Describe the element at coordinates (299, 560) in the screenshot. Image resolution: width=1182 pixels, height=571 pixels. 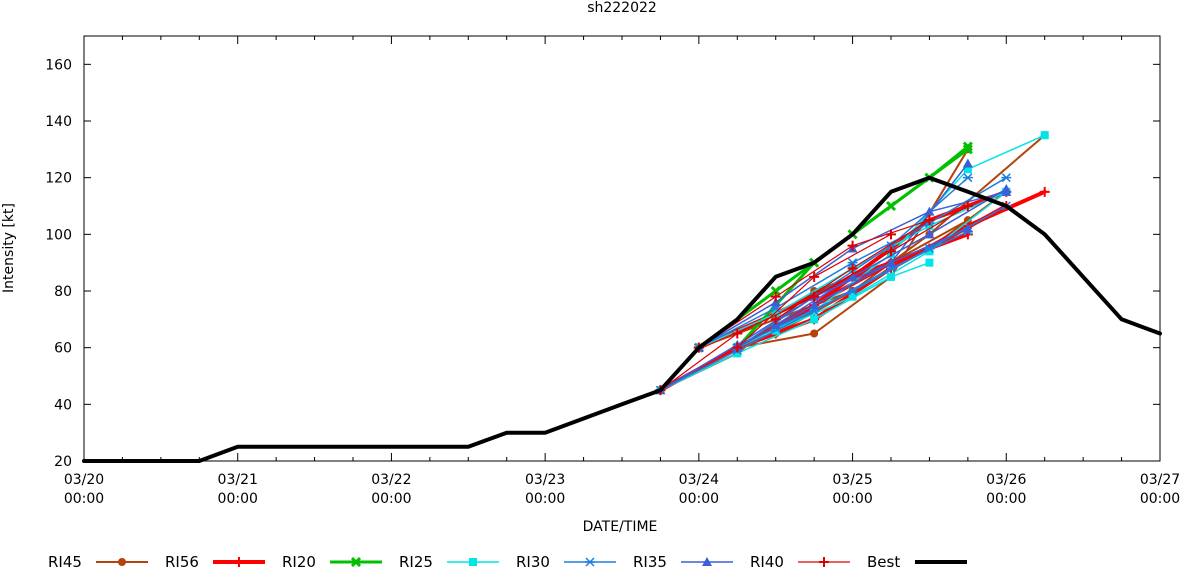
I see `legend-label: RI20` at that location.